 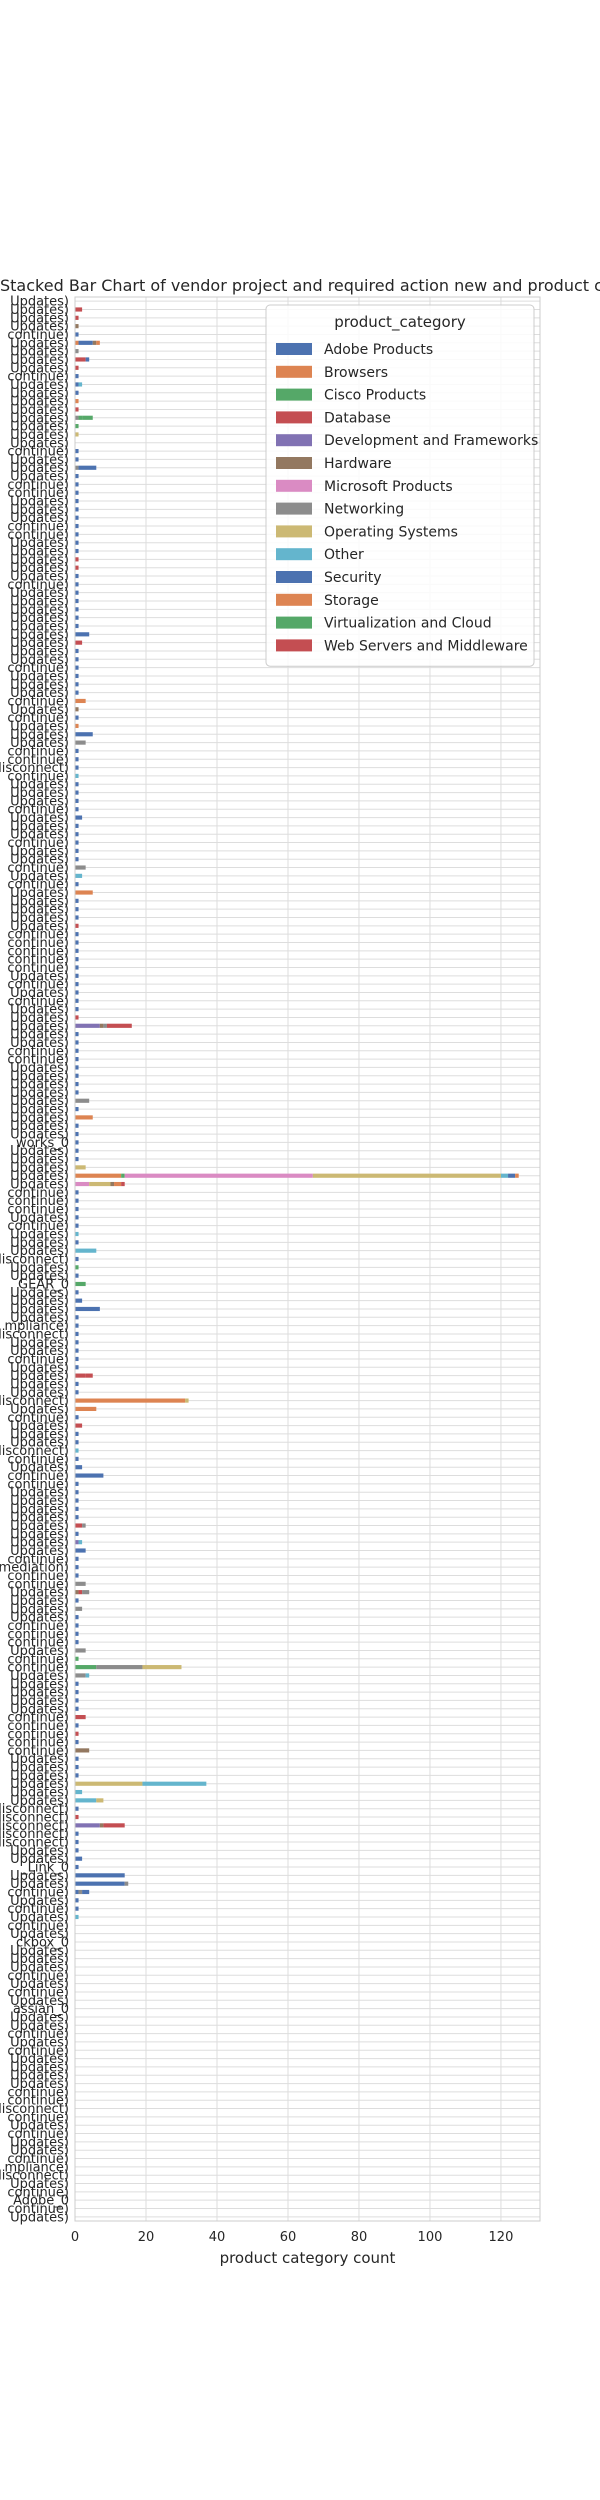 What do you see at coordinates (375, 396) in the screenshot?
I see `legend-entry-label: Cisco Products` at bounding box center [375, 396].